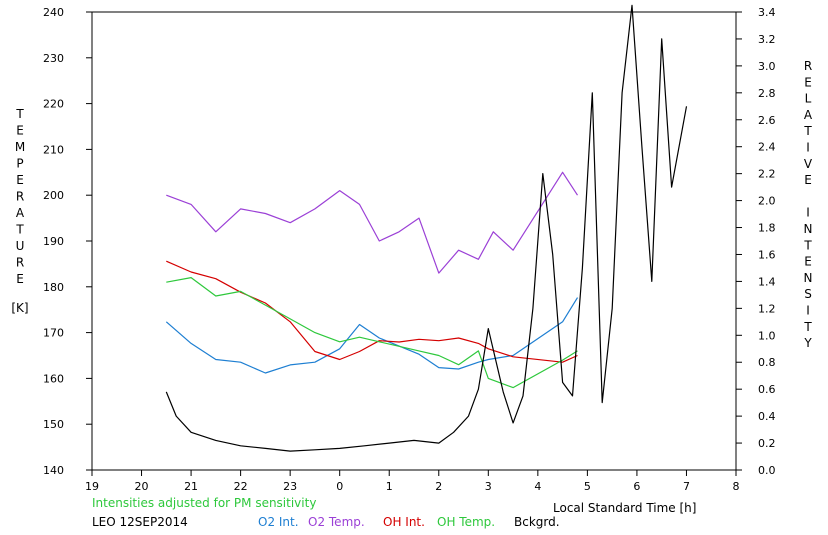 This screenshot has height=535, width=828. Describe the element at coordinates (53, 470) in the screenshot. I see `left-tick-label: 140` at that location.